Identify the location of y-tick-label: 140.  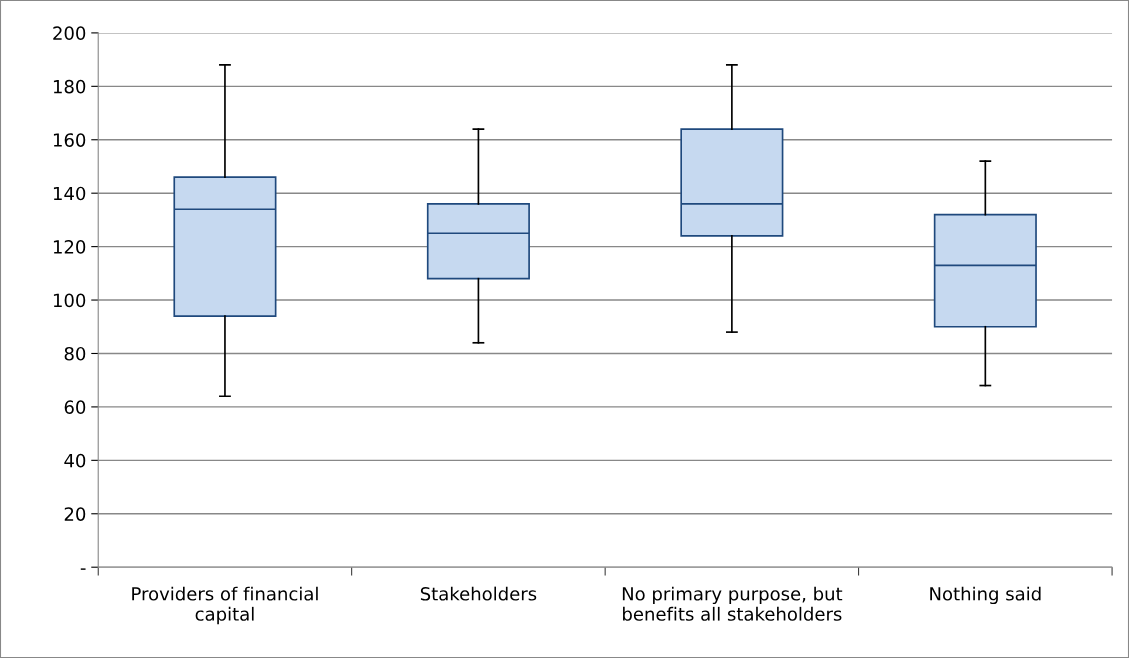
(69, 193).